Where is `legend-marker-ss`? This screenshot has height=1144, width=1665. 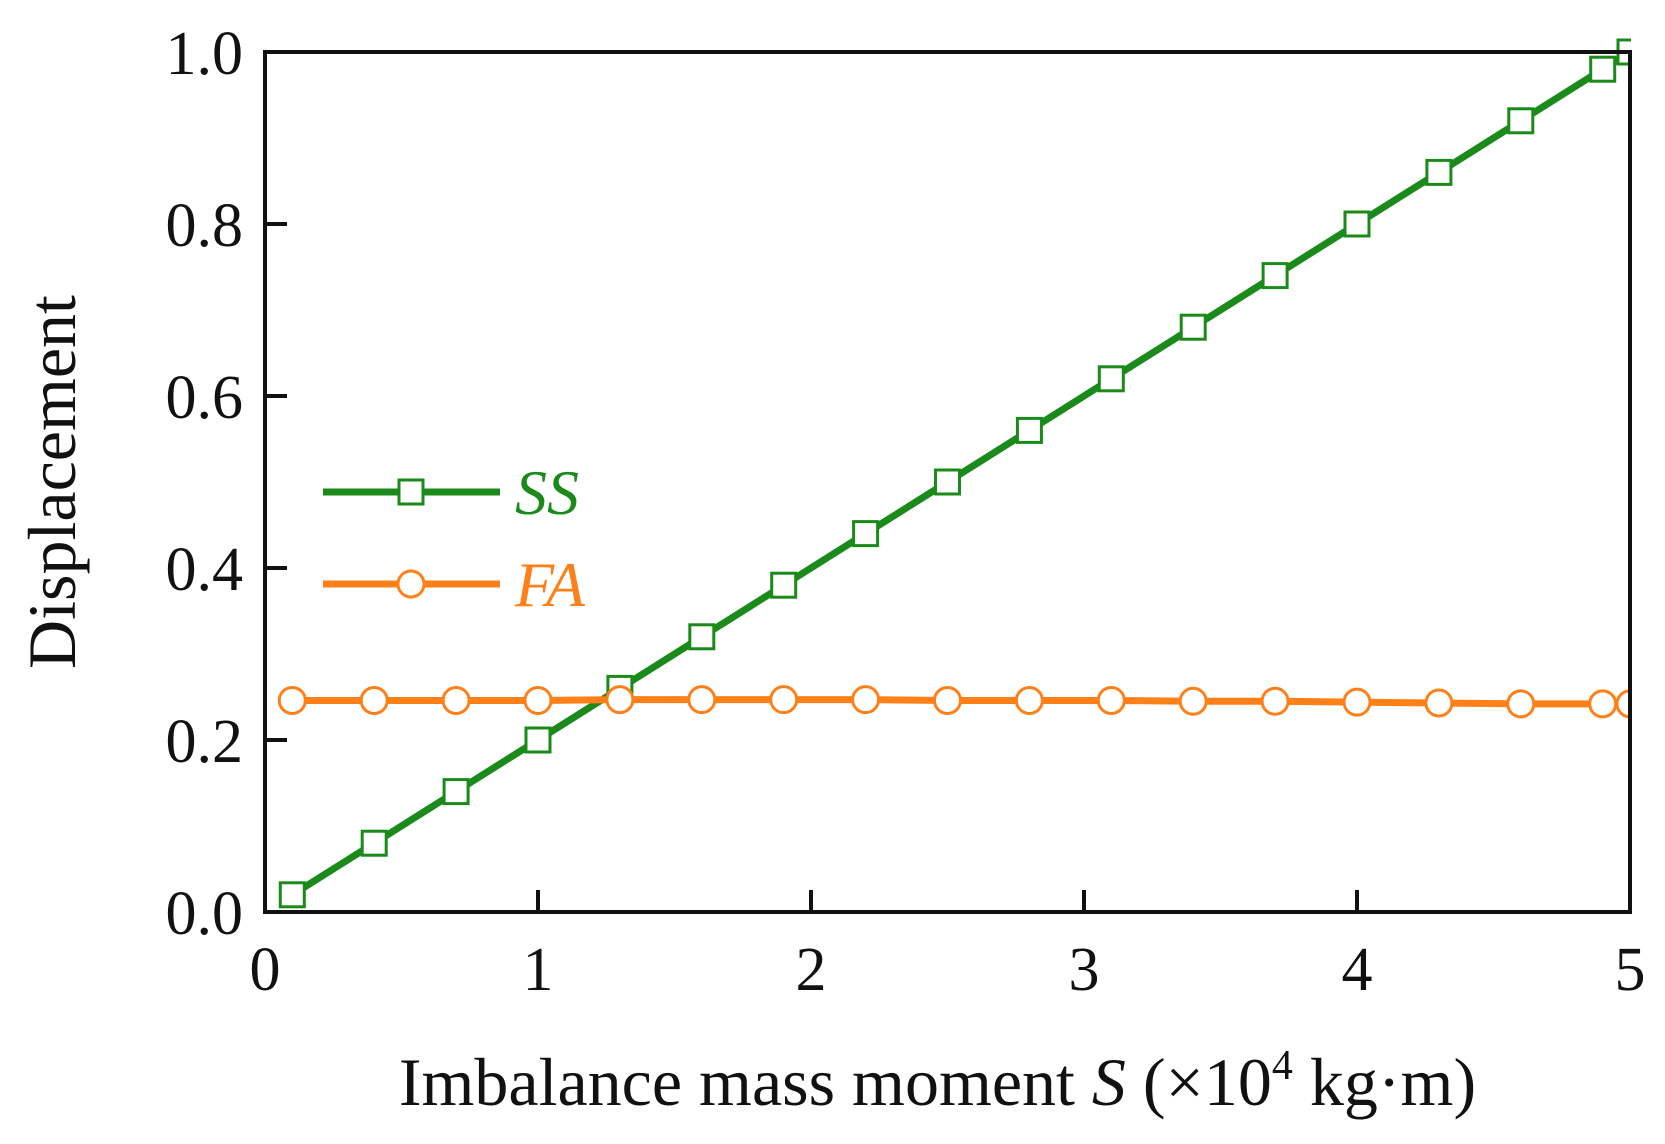 legend-marker-ss is located at coordinates (411, 492).